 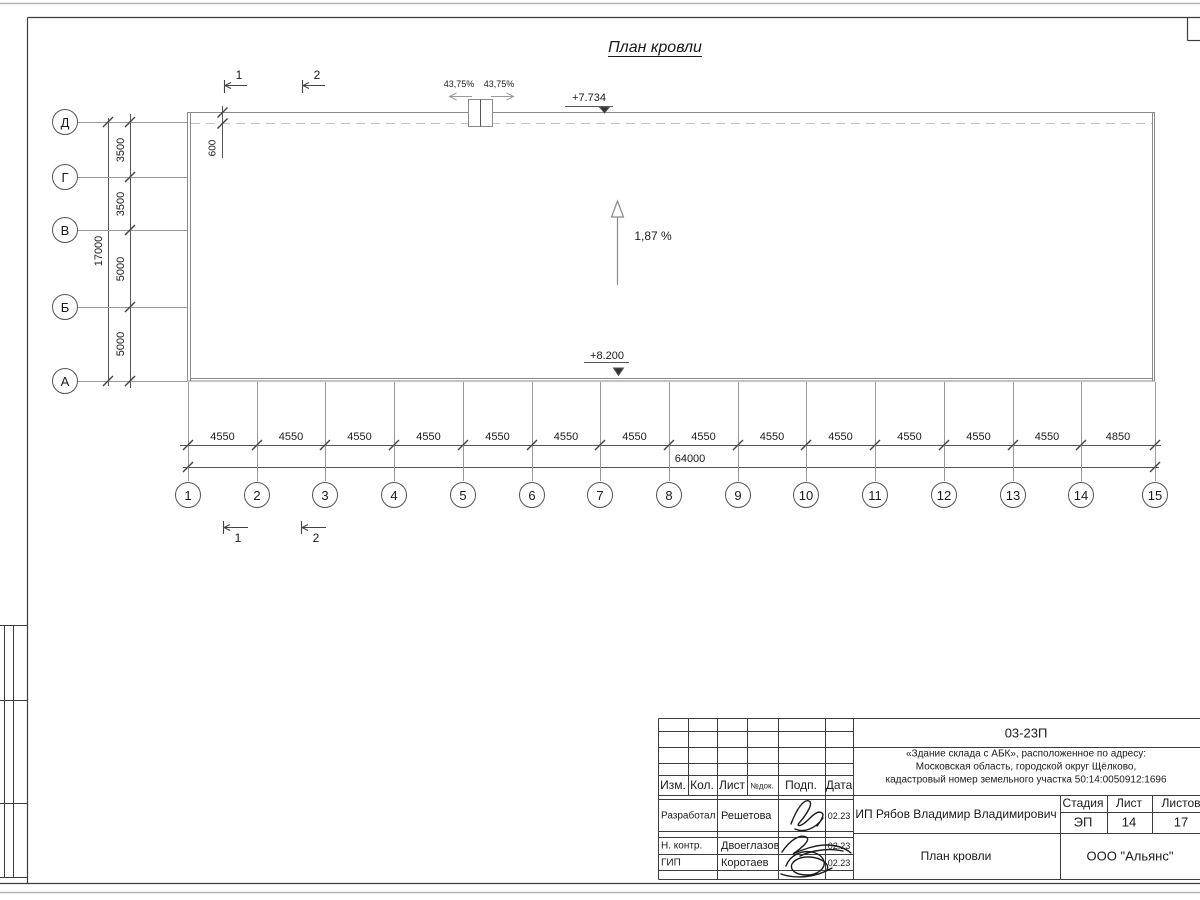 What do you see at coordinates (1026, 733) in the screenshot?
I see `document-number: 03-23П` at bounding box center [1026, 733].